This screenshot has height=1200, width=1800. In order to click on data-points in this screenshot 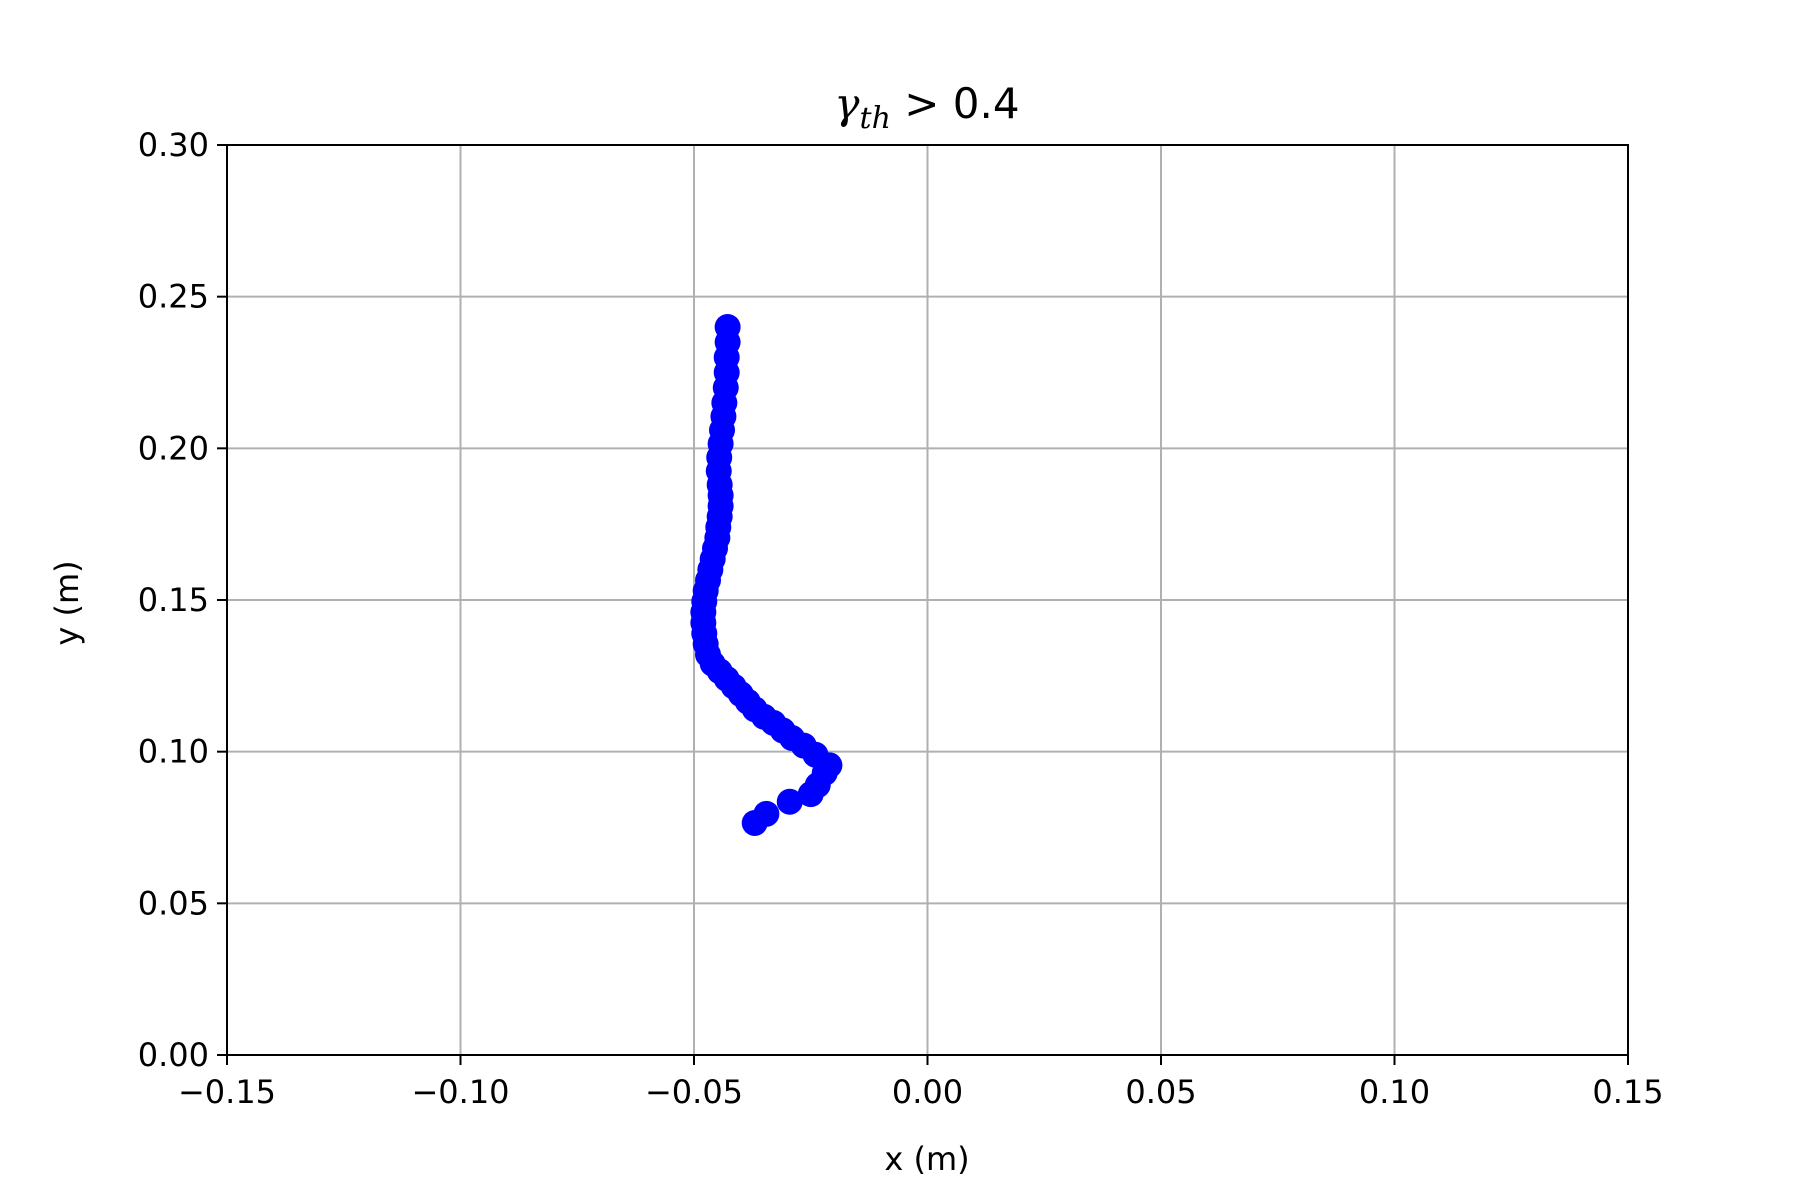, I will do `click(766, 575)`.